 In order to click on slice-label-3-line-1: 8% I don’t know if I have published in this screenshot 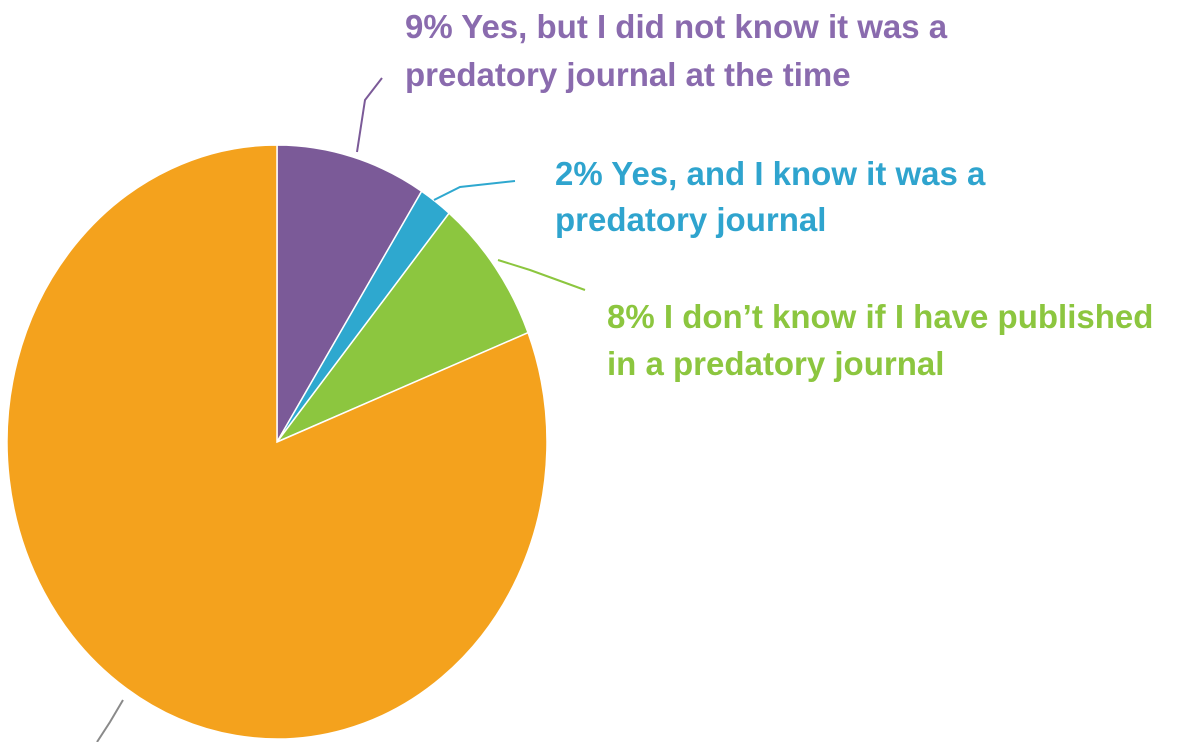, I will do `click(880, 316)`.